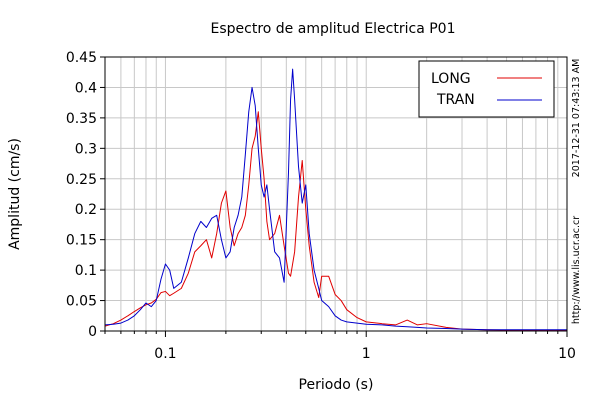  Describe the element at coordinates (451, 79) in the screenshot. I see `legend-label-long: LONG` at that location.